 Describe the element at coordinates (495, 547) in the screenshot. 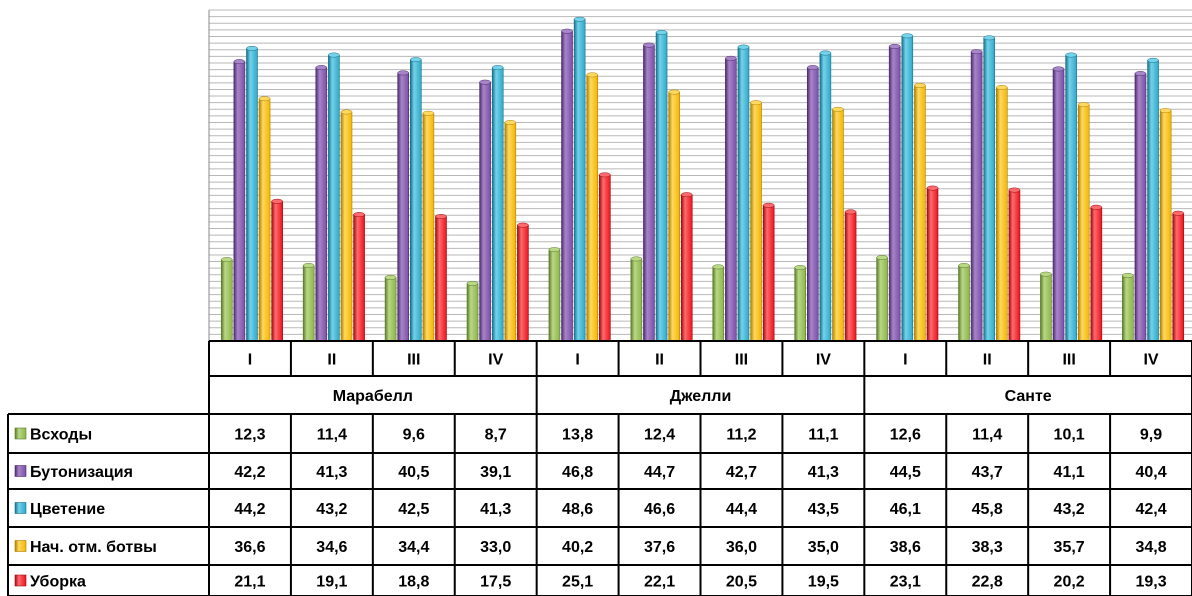

I see `data-value-label: 33,0` at that location.